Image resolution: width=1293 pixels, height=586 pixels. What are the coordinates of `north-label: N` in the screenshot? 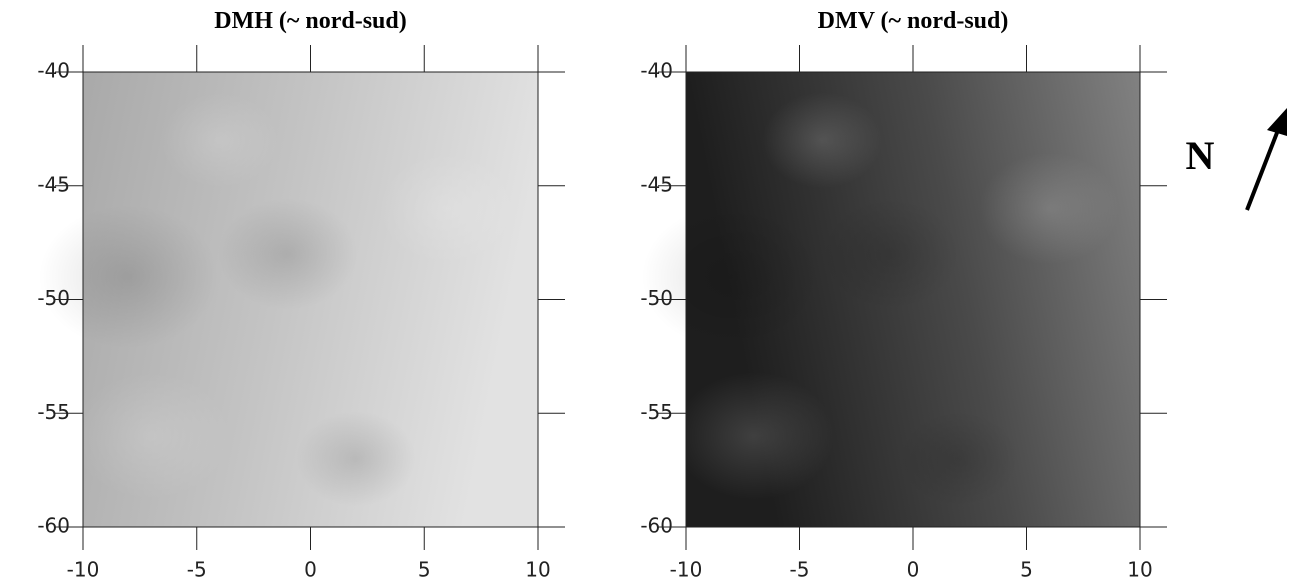 It's located at (1200, 155).